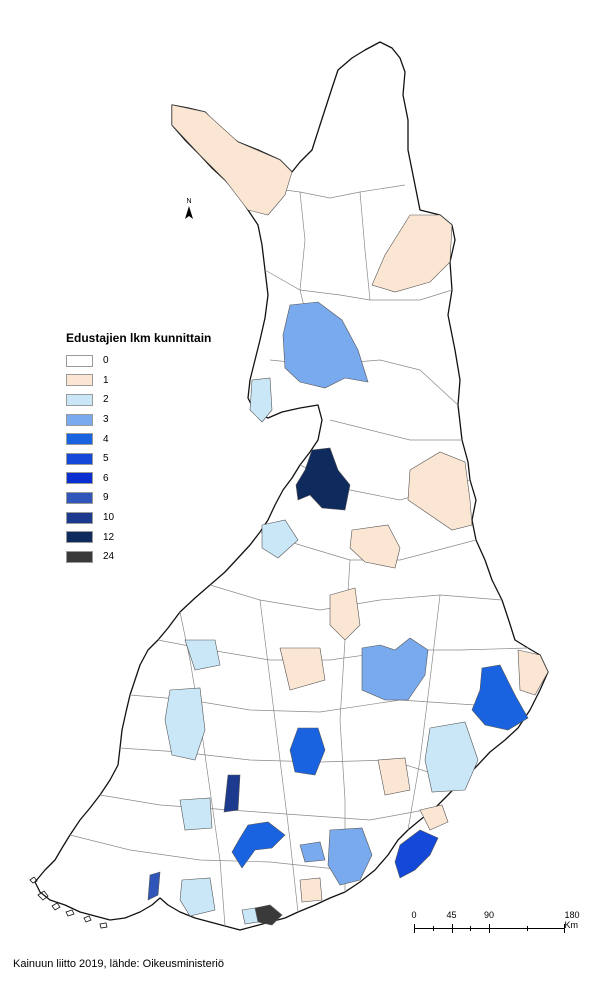 Image resolution: width=614 pixels, height=981 pixels. Describe the element at coordinates (106, 420) in the screenshot. I see `legend-label: 3` at that location.